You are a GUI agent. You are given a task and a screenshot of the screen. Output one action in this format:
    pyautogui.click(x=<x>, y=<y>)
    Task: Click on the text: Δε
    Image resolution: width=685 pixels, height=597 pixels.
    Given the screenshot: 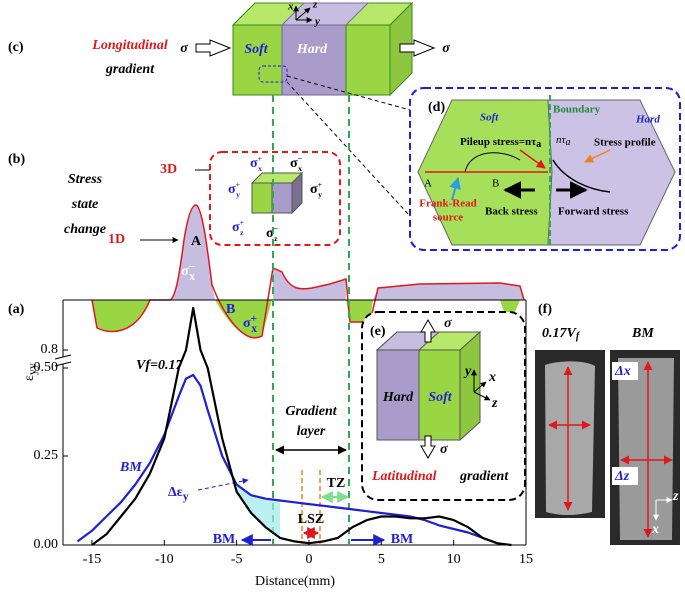 What is the action you would take?
    pyautogui.click(x=175, y=492)
    